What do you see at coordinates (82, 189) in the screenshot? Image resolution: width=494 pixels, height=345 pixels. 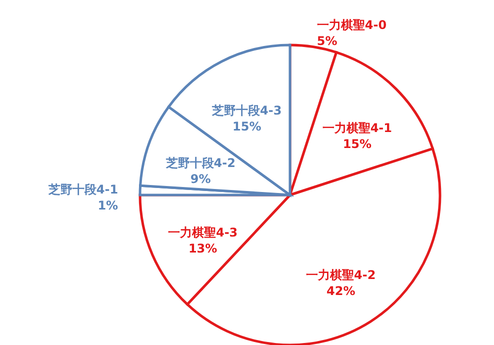 I see `slice-label: 芝野十段4-1` at bounding box center [82, 189].